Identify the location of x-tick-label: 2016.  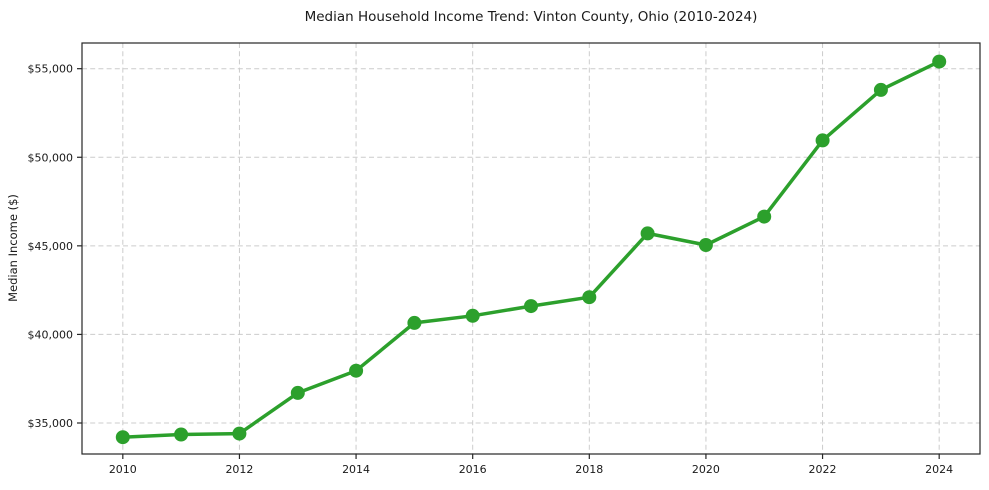
(473, 469).